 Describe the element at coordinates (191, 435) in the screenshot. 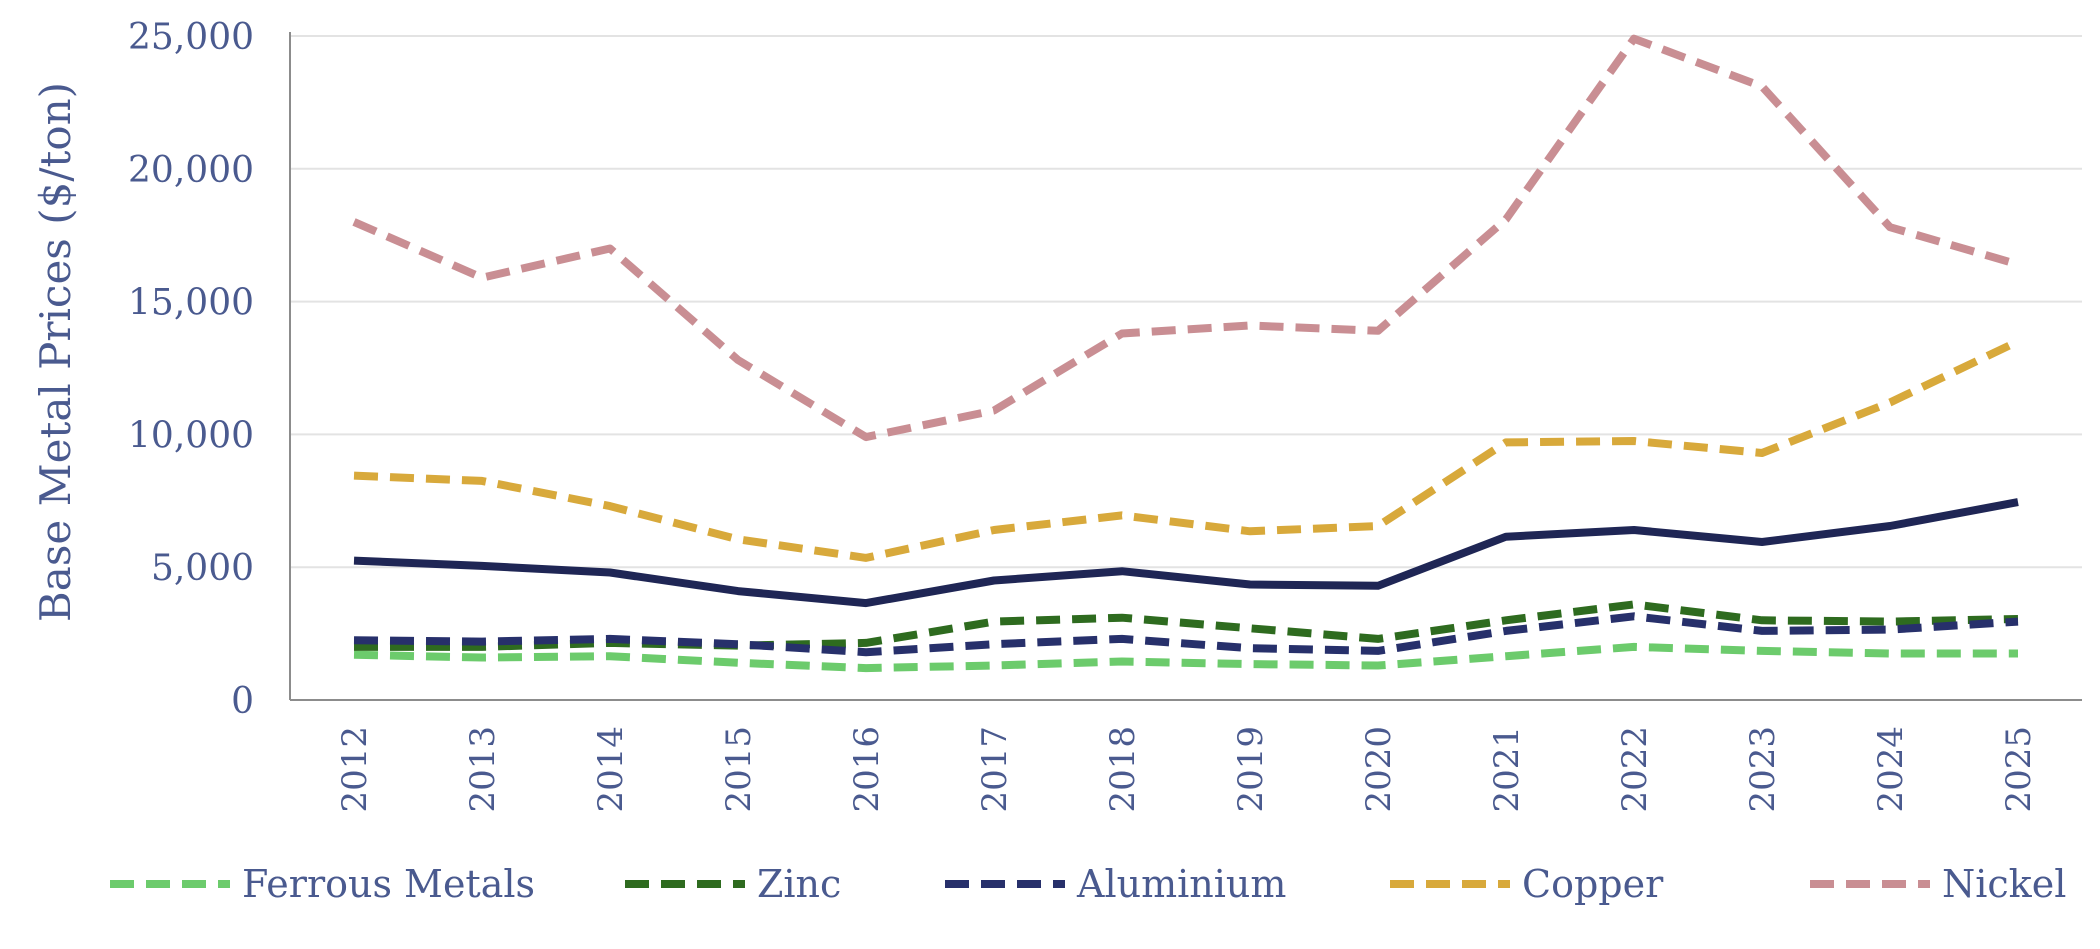

I see `y-tick-label: 10,000` at that location.